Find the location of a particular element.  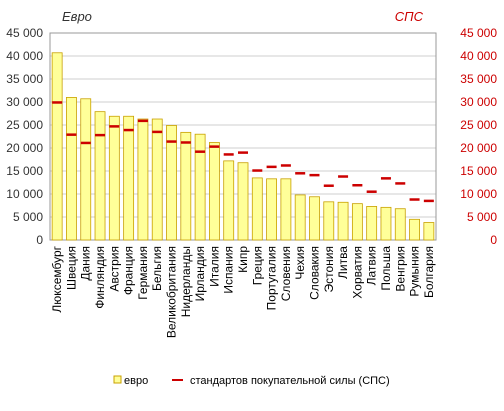

category-label: Болгария is located at coordinates (429, 272).